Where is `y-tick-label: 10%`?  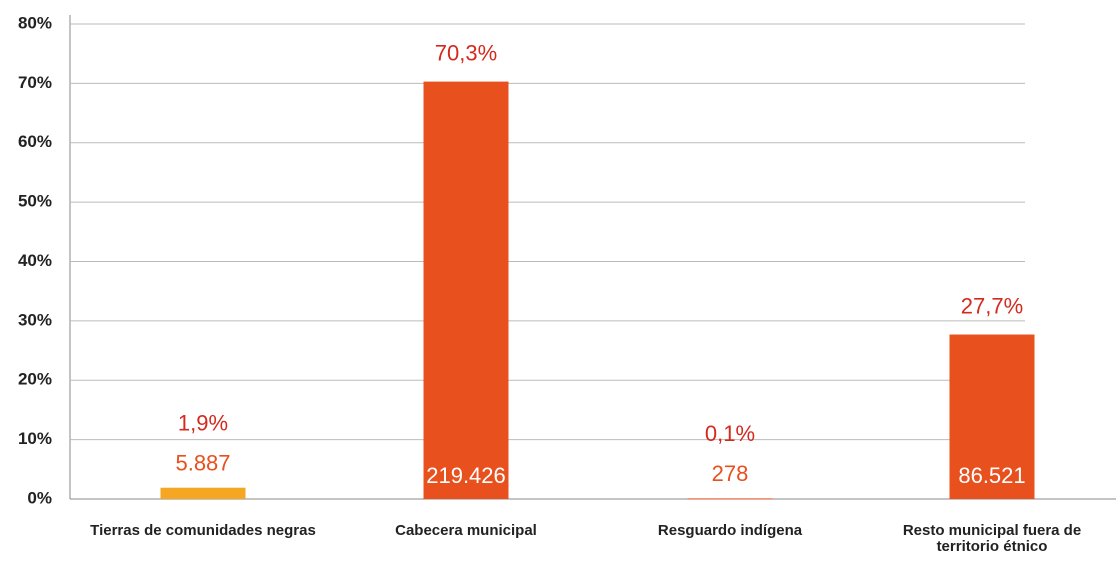
y-tick-label: 10% is located at coordinates (35, 438).